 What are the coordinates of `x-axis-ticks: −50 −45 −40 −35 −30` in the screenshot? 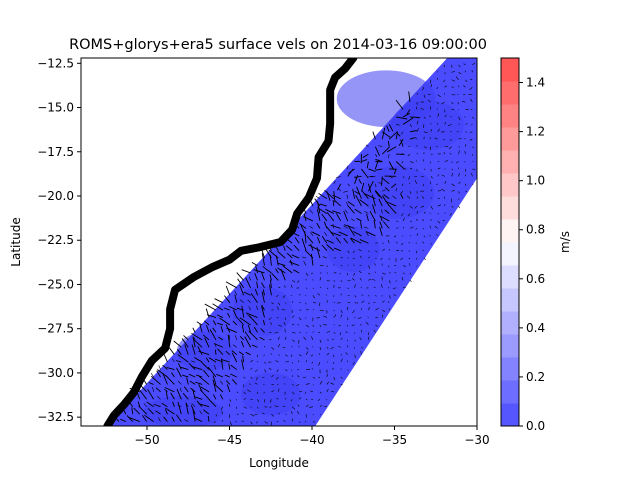 It's located at (312, 436).